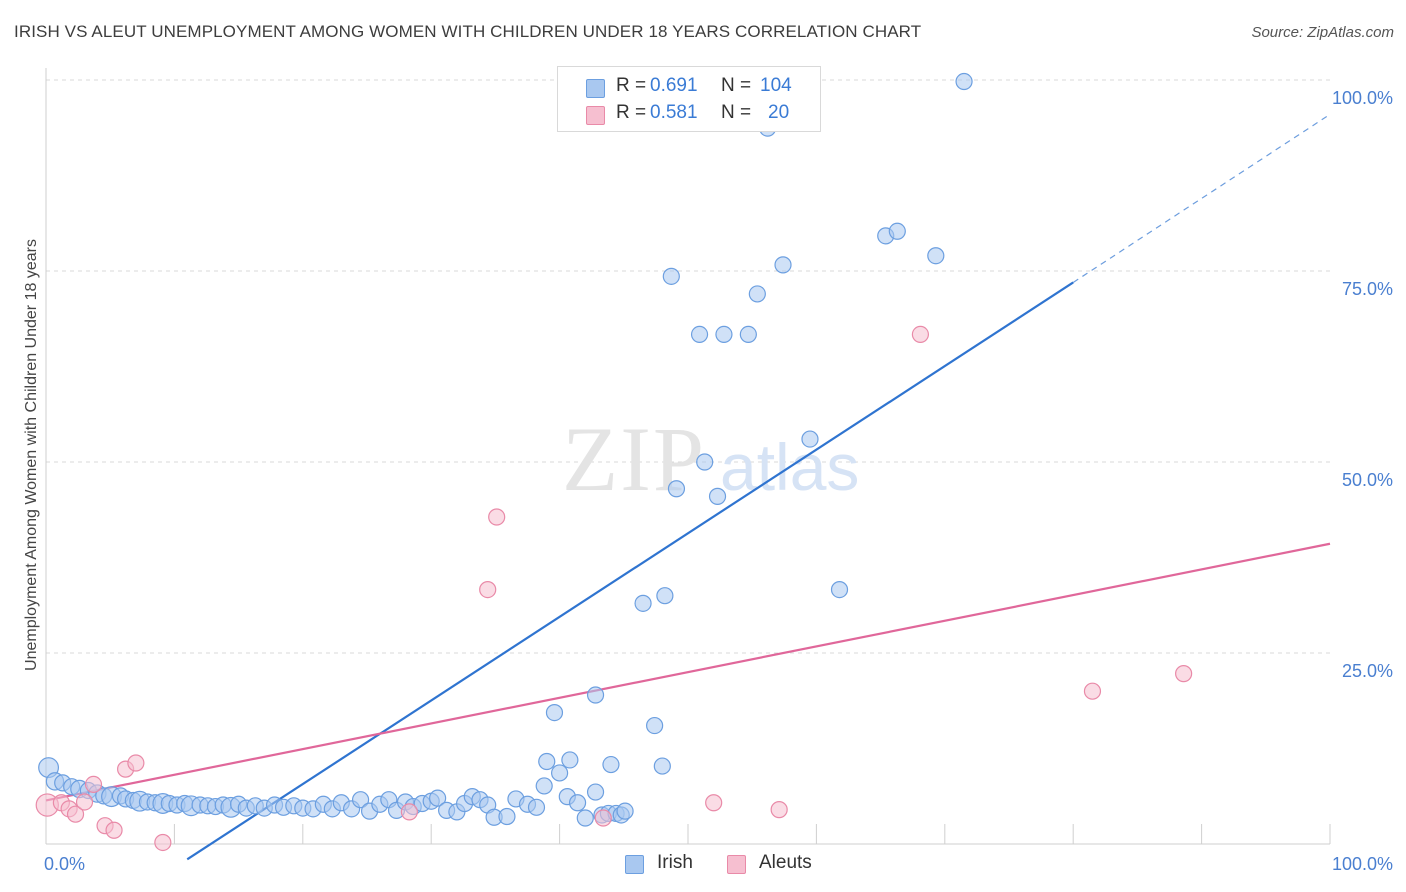 This screenshot has height=892, width=1406. I want to click on legend-n-value-irish: 104, so click(776, 85).